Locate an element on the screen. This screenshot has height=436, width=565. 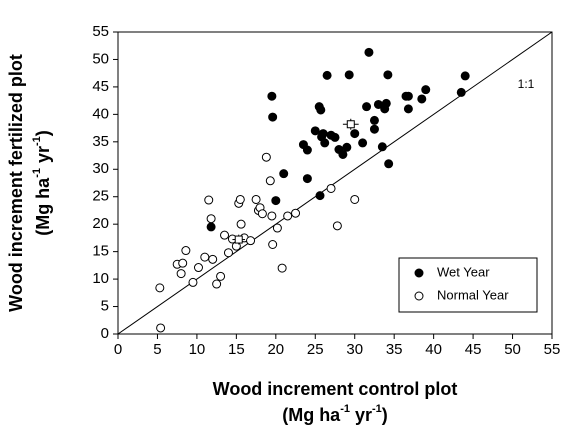
y-tick-label: 45 is located at coordinates (100, 86).